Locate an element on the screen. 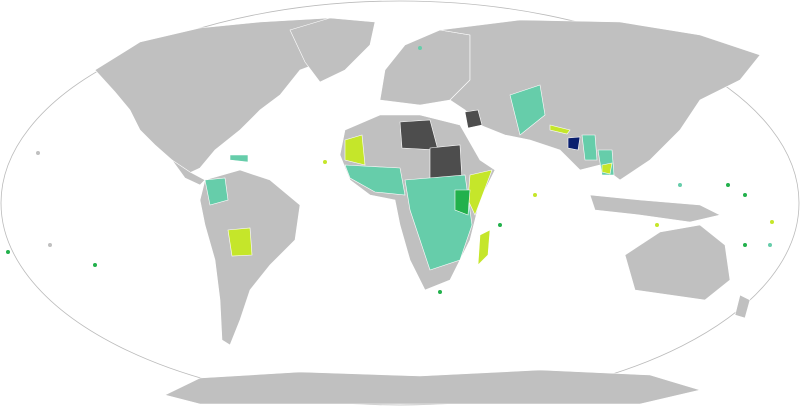  myanmar is located at coordinates (589, 147).